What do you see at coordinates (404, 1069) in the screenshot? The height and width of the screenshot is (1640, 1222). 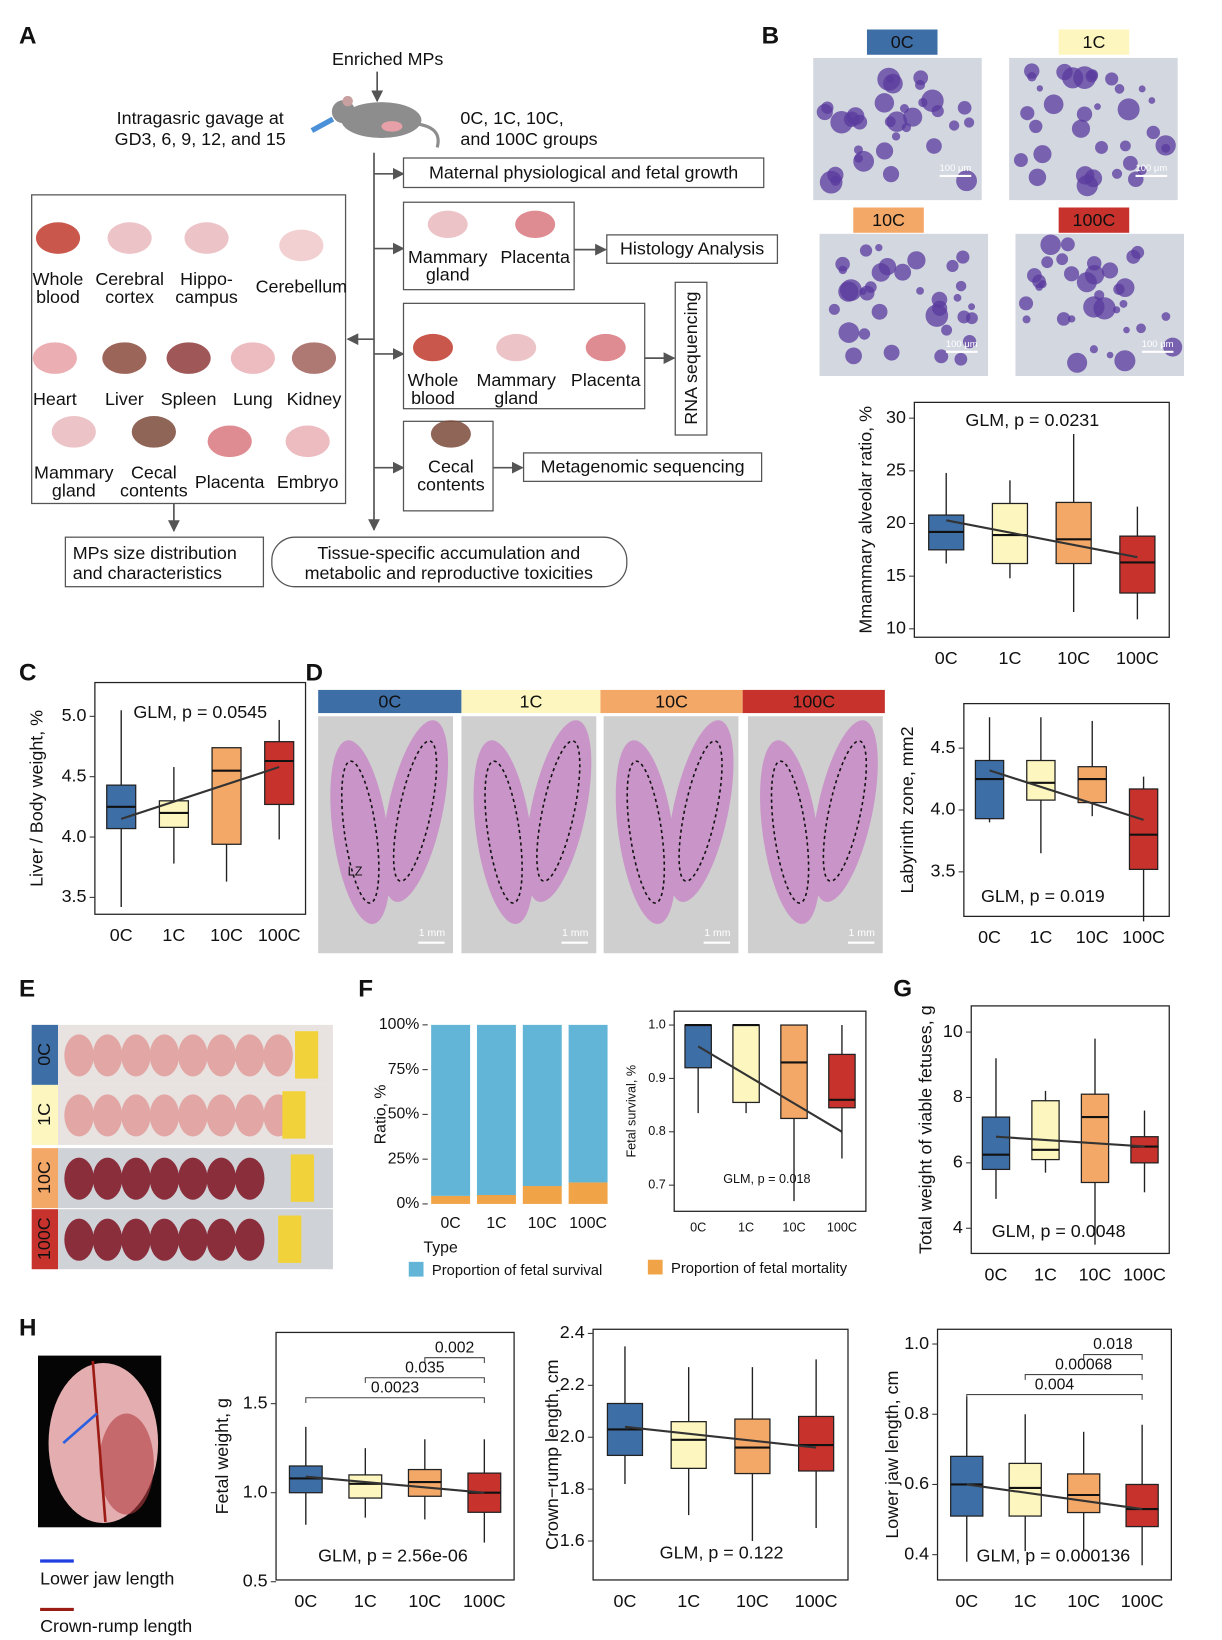 I see `y-tick-label: 75%` at bounding box center [404, 1069].